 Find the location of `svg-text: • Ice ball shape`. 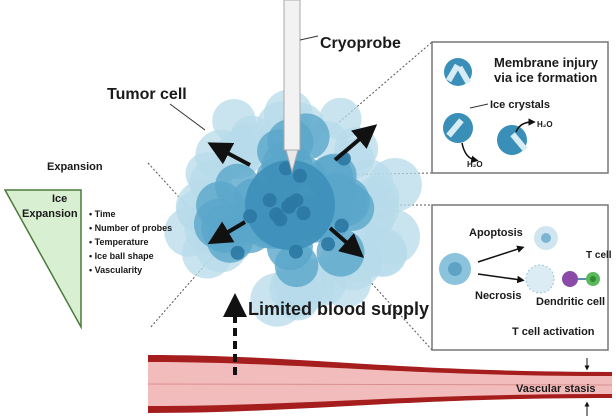

svg-text: • Ice ball shape is located at coordinates (121, 256).